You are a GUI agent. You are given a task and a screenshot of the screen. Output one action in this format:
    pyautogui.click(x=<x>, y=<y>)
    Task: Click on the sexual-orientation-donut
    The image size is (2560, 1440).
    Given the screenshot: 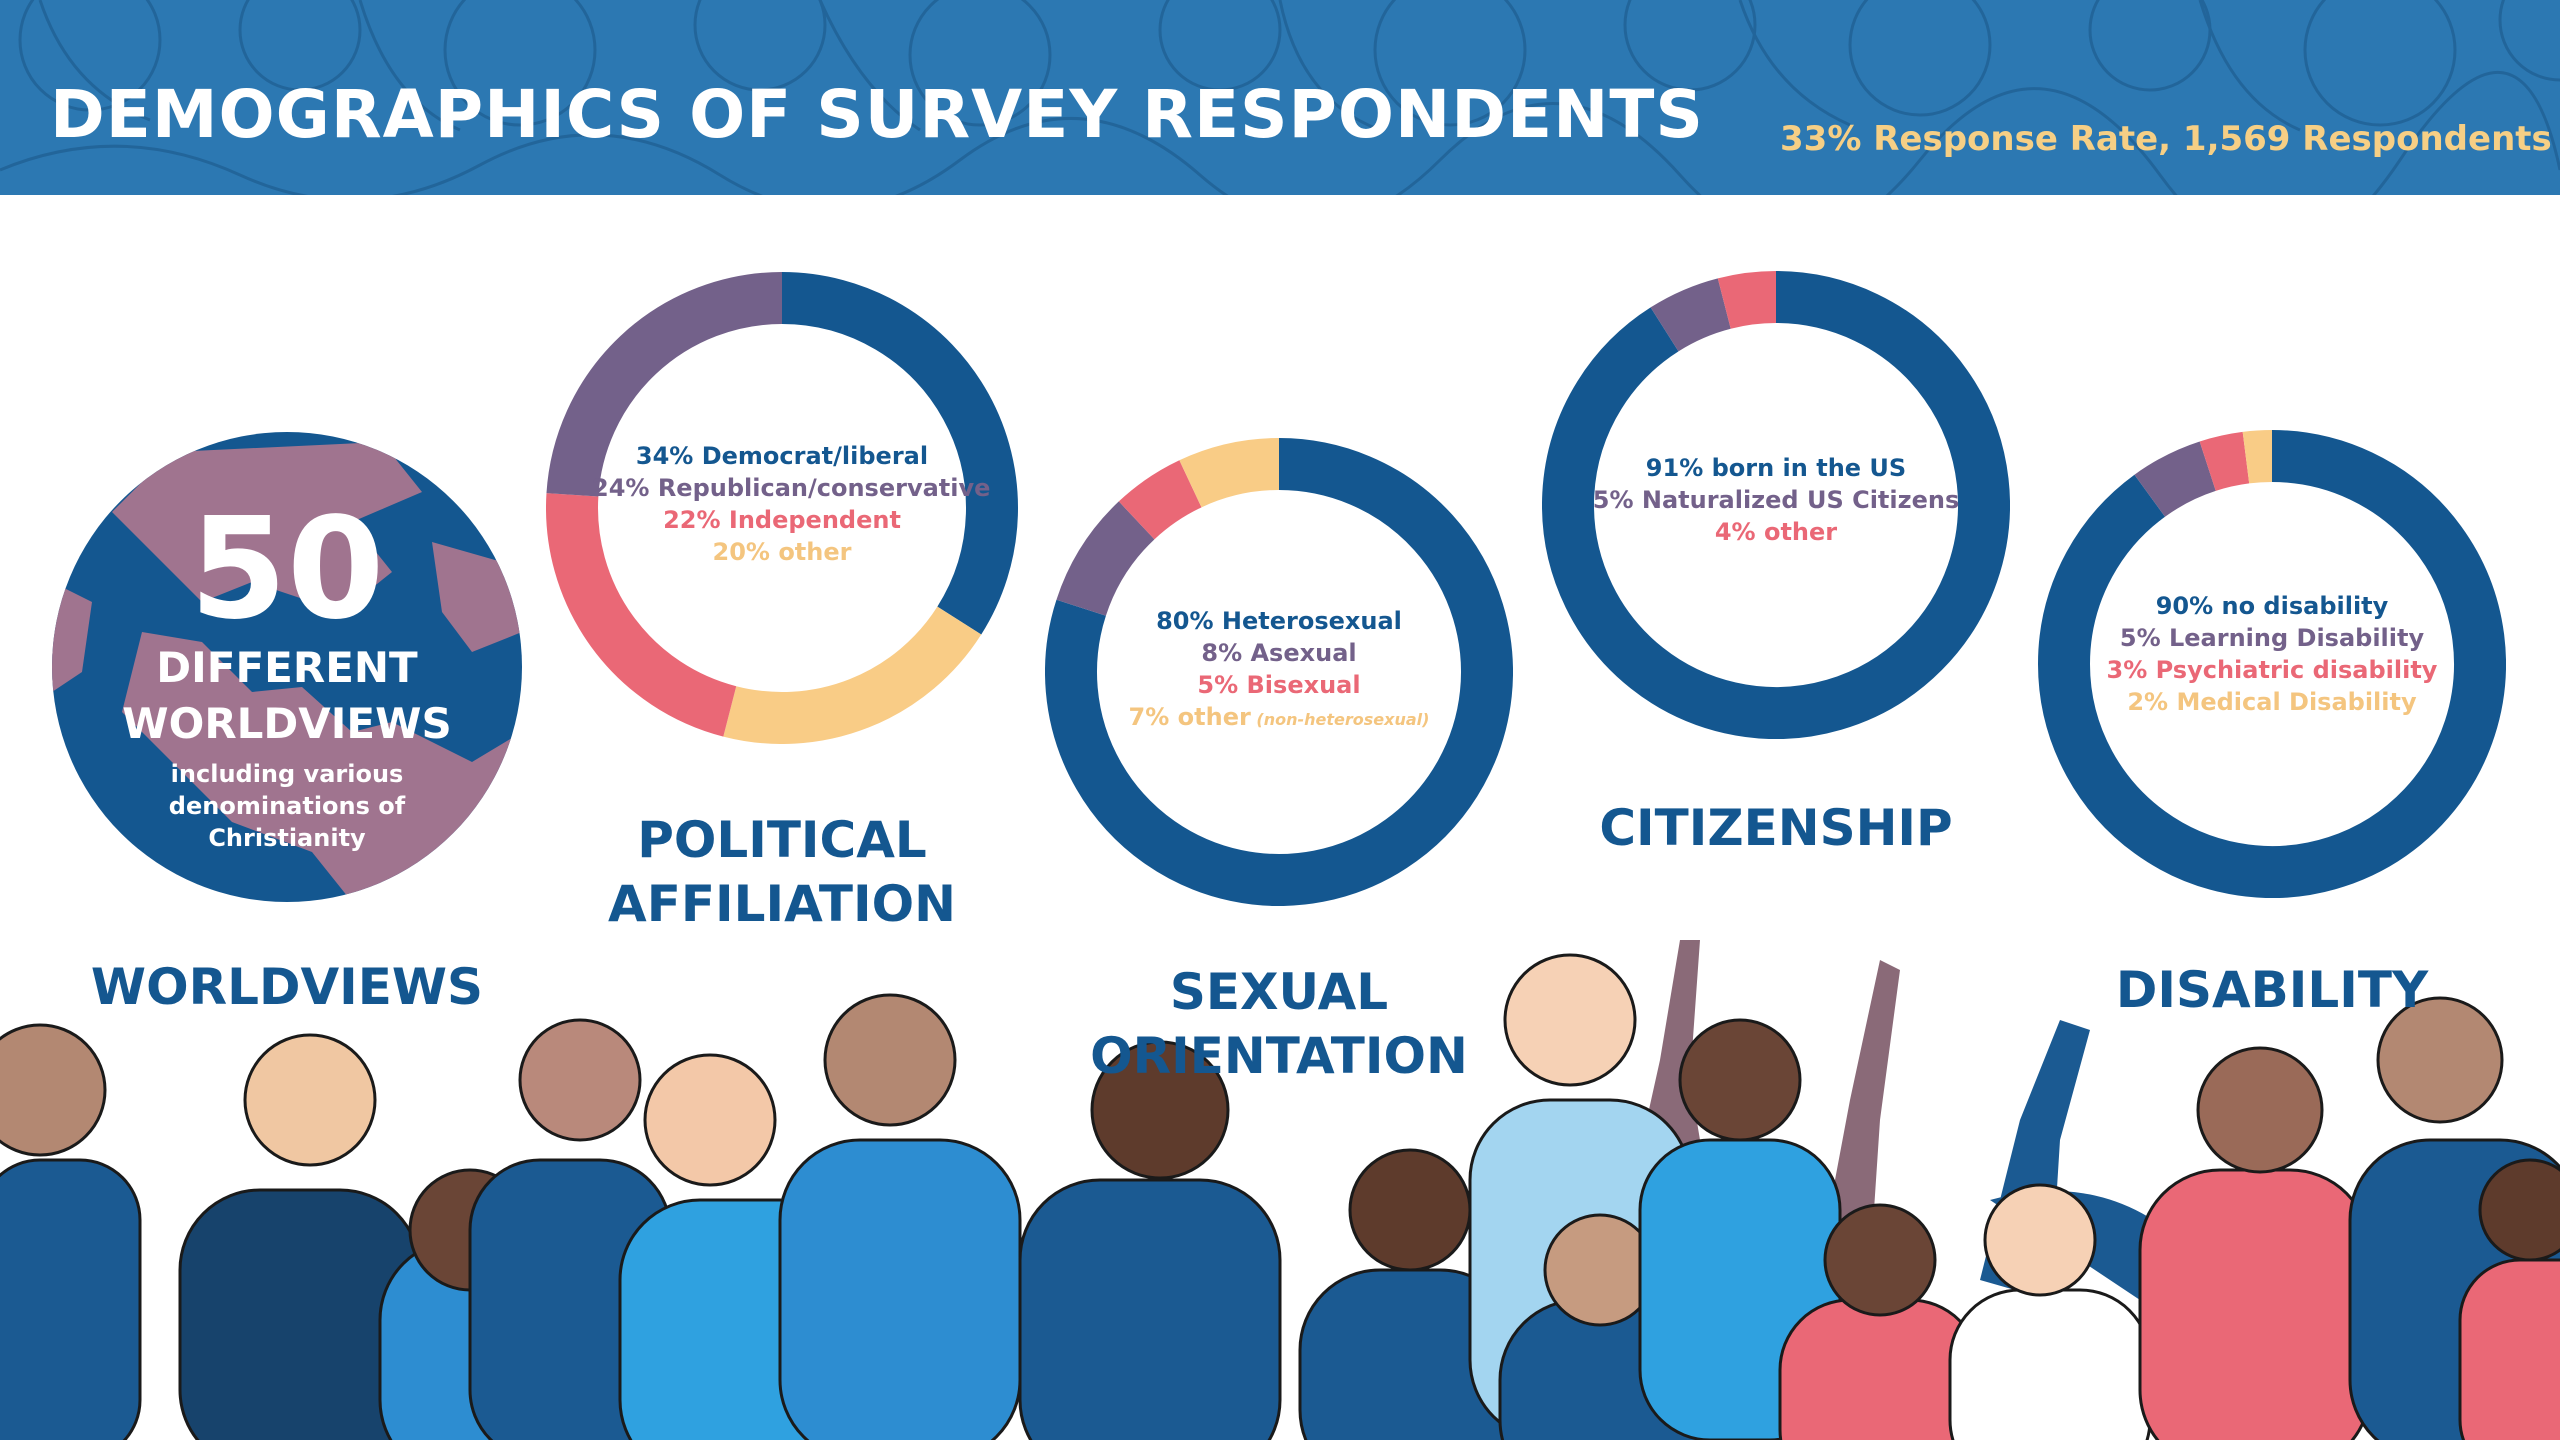 What is the action you would take?
    pyautogui.click(x=1279, y=672)
    